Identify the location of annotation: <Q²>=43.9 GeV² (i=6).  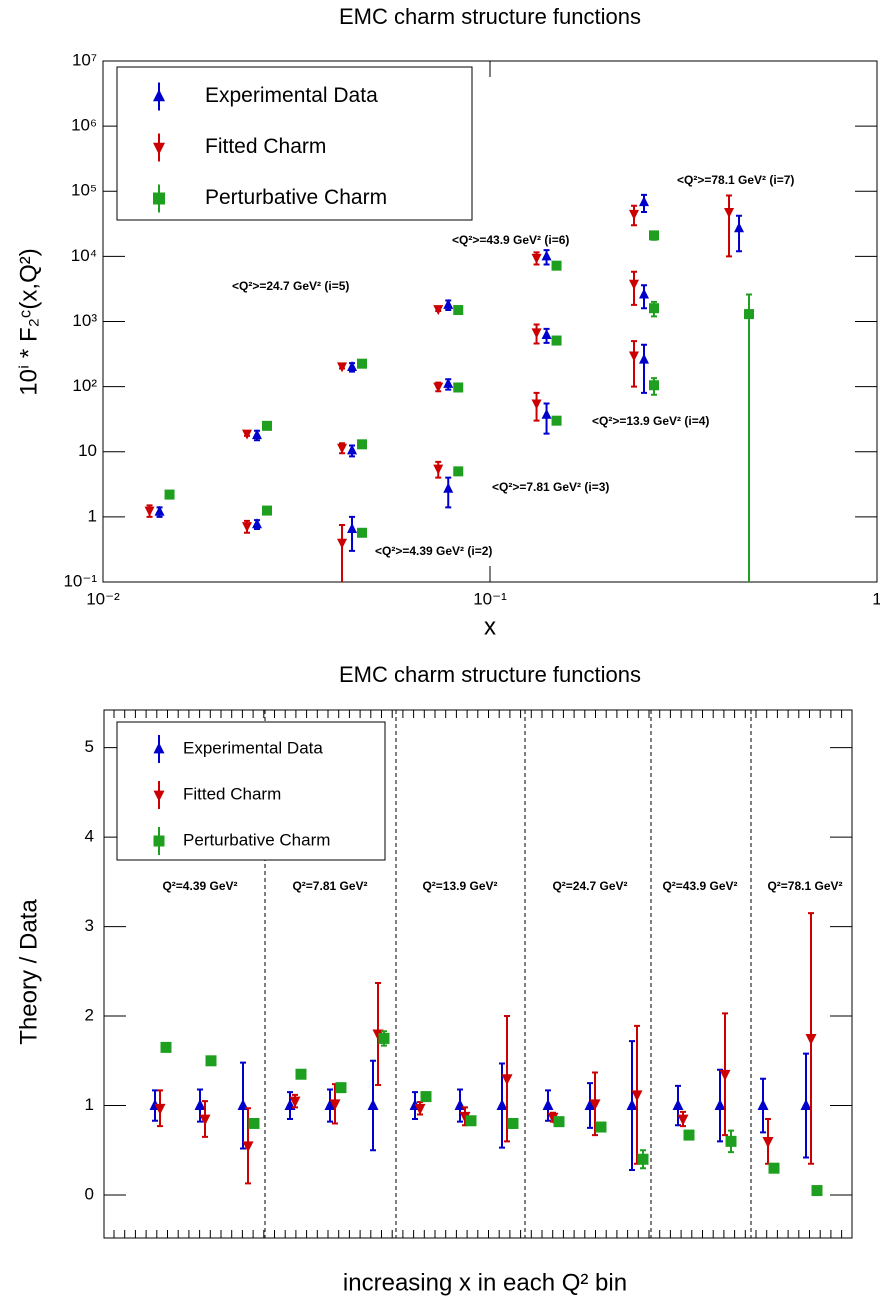
(510, 240).